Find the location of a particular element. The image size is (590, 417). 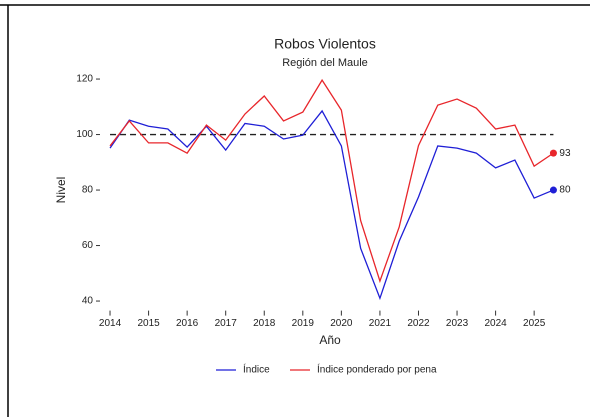

x-tick-label: 2023 is located at coordinates (457, 323).